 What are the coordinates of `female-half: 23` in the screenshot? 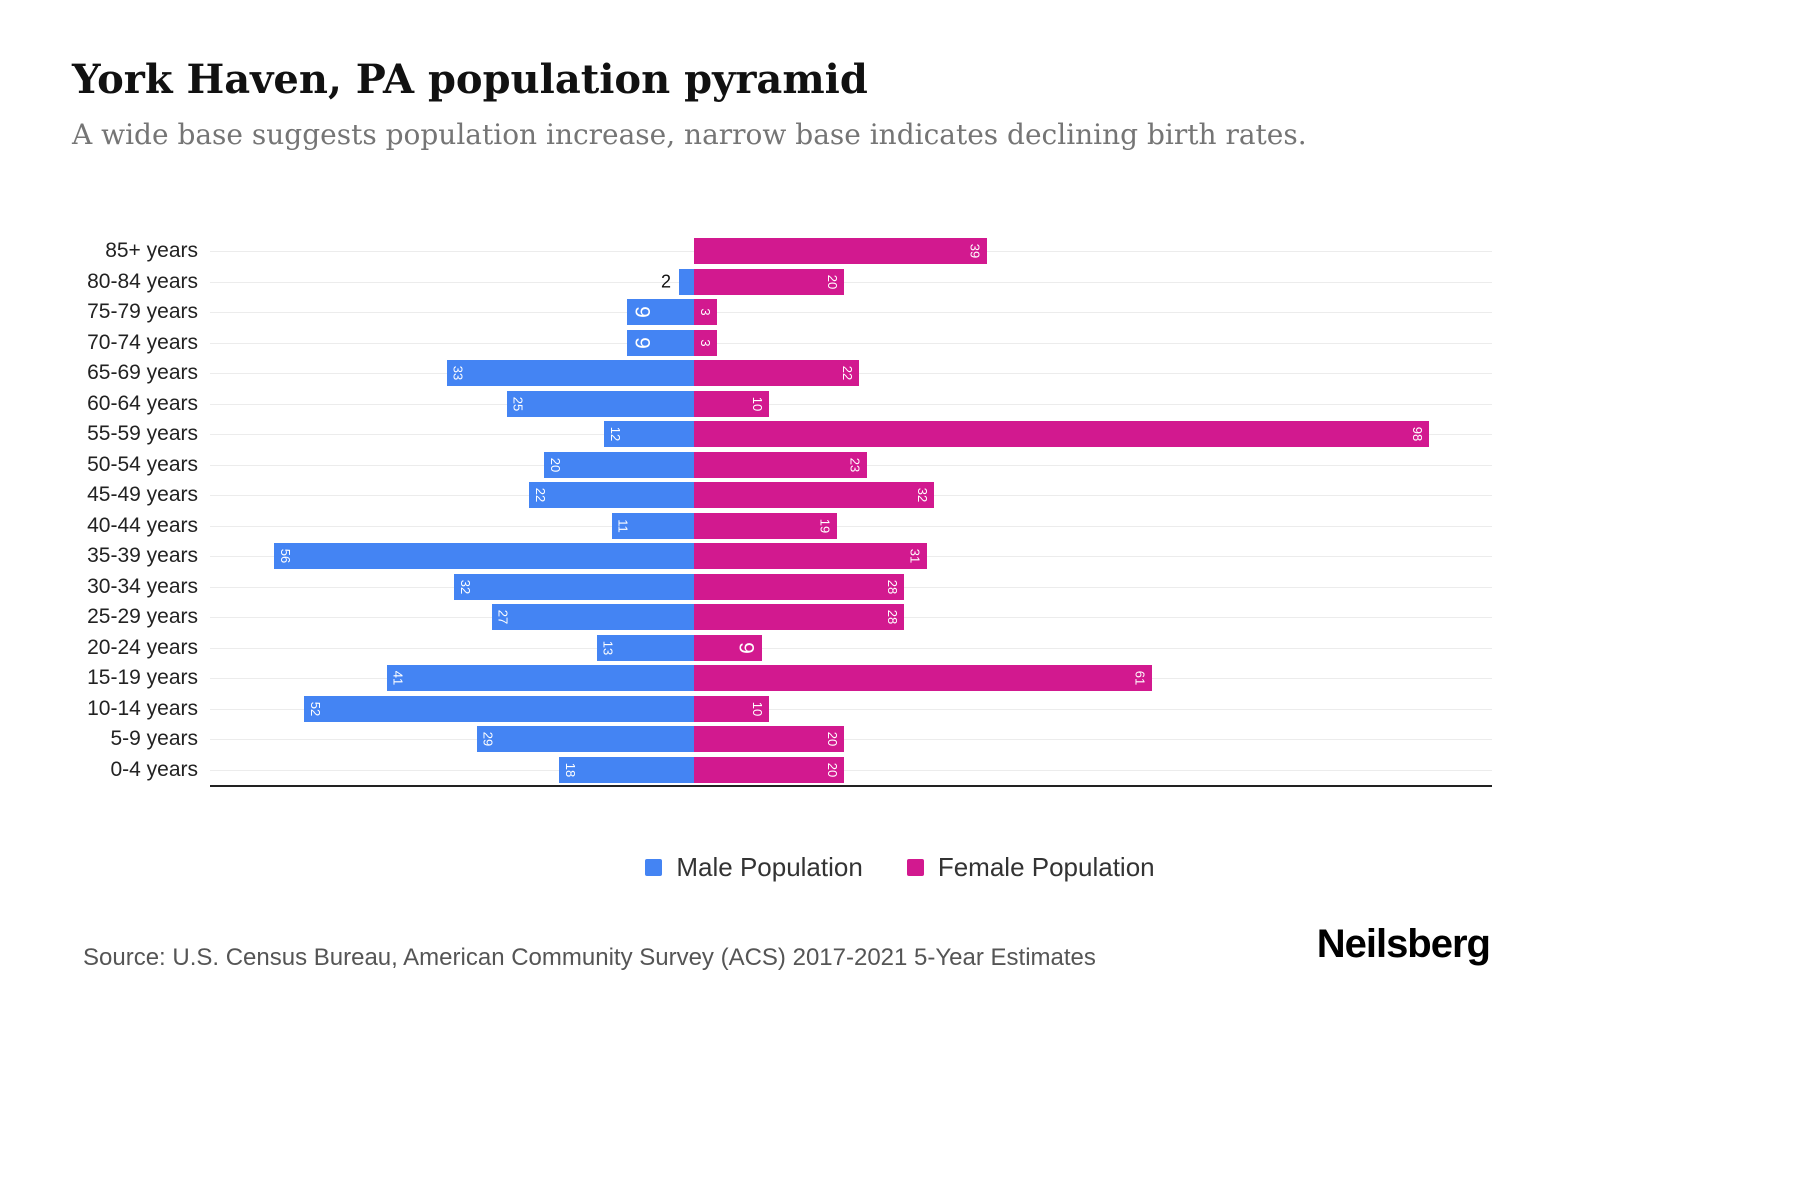 It's located at (1092, 464).